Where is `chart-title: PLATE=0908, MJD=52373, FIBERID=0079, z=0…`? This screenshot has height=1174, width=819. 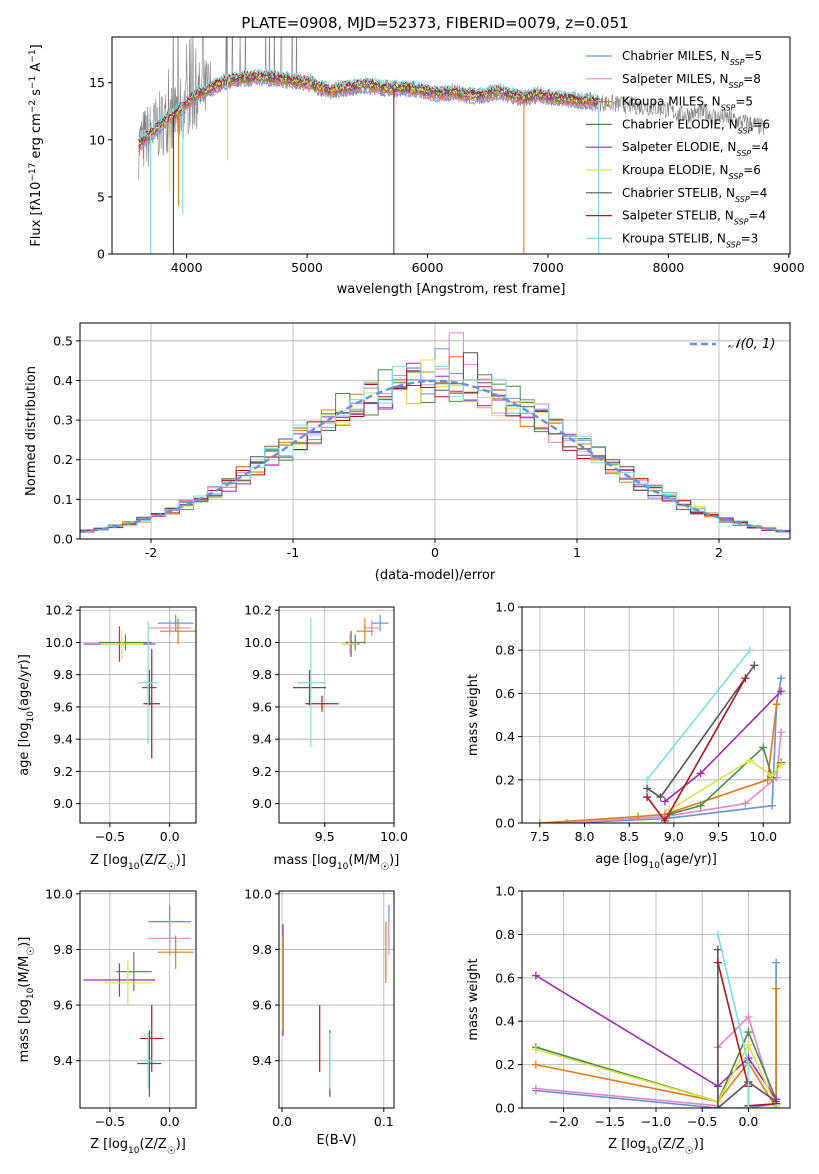
chart-title: PLATE=0908, MJD=52373, FIBERID=0079, z=0… is located at coordinates (434, 23).